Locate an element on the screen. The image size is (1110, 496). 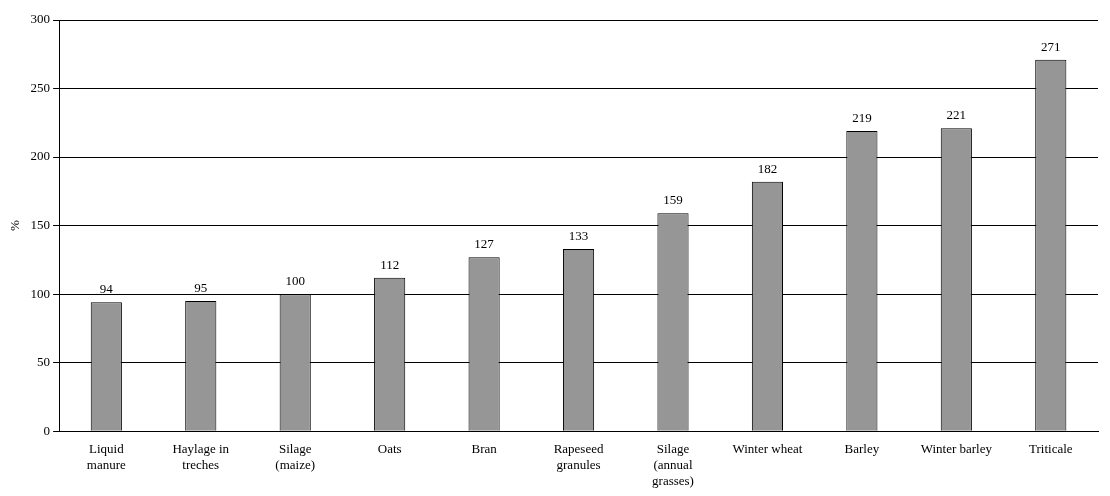
data-label: 271 is located at coordinates (1051, 46).